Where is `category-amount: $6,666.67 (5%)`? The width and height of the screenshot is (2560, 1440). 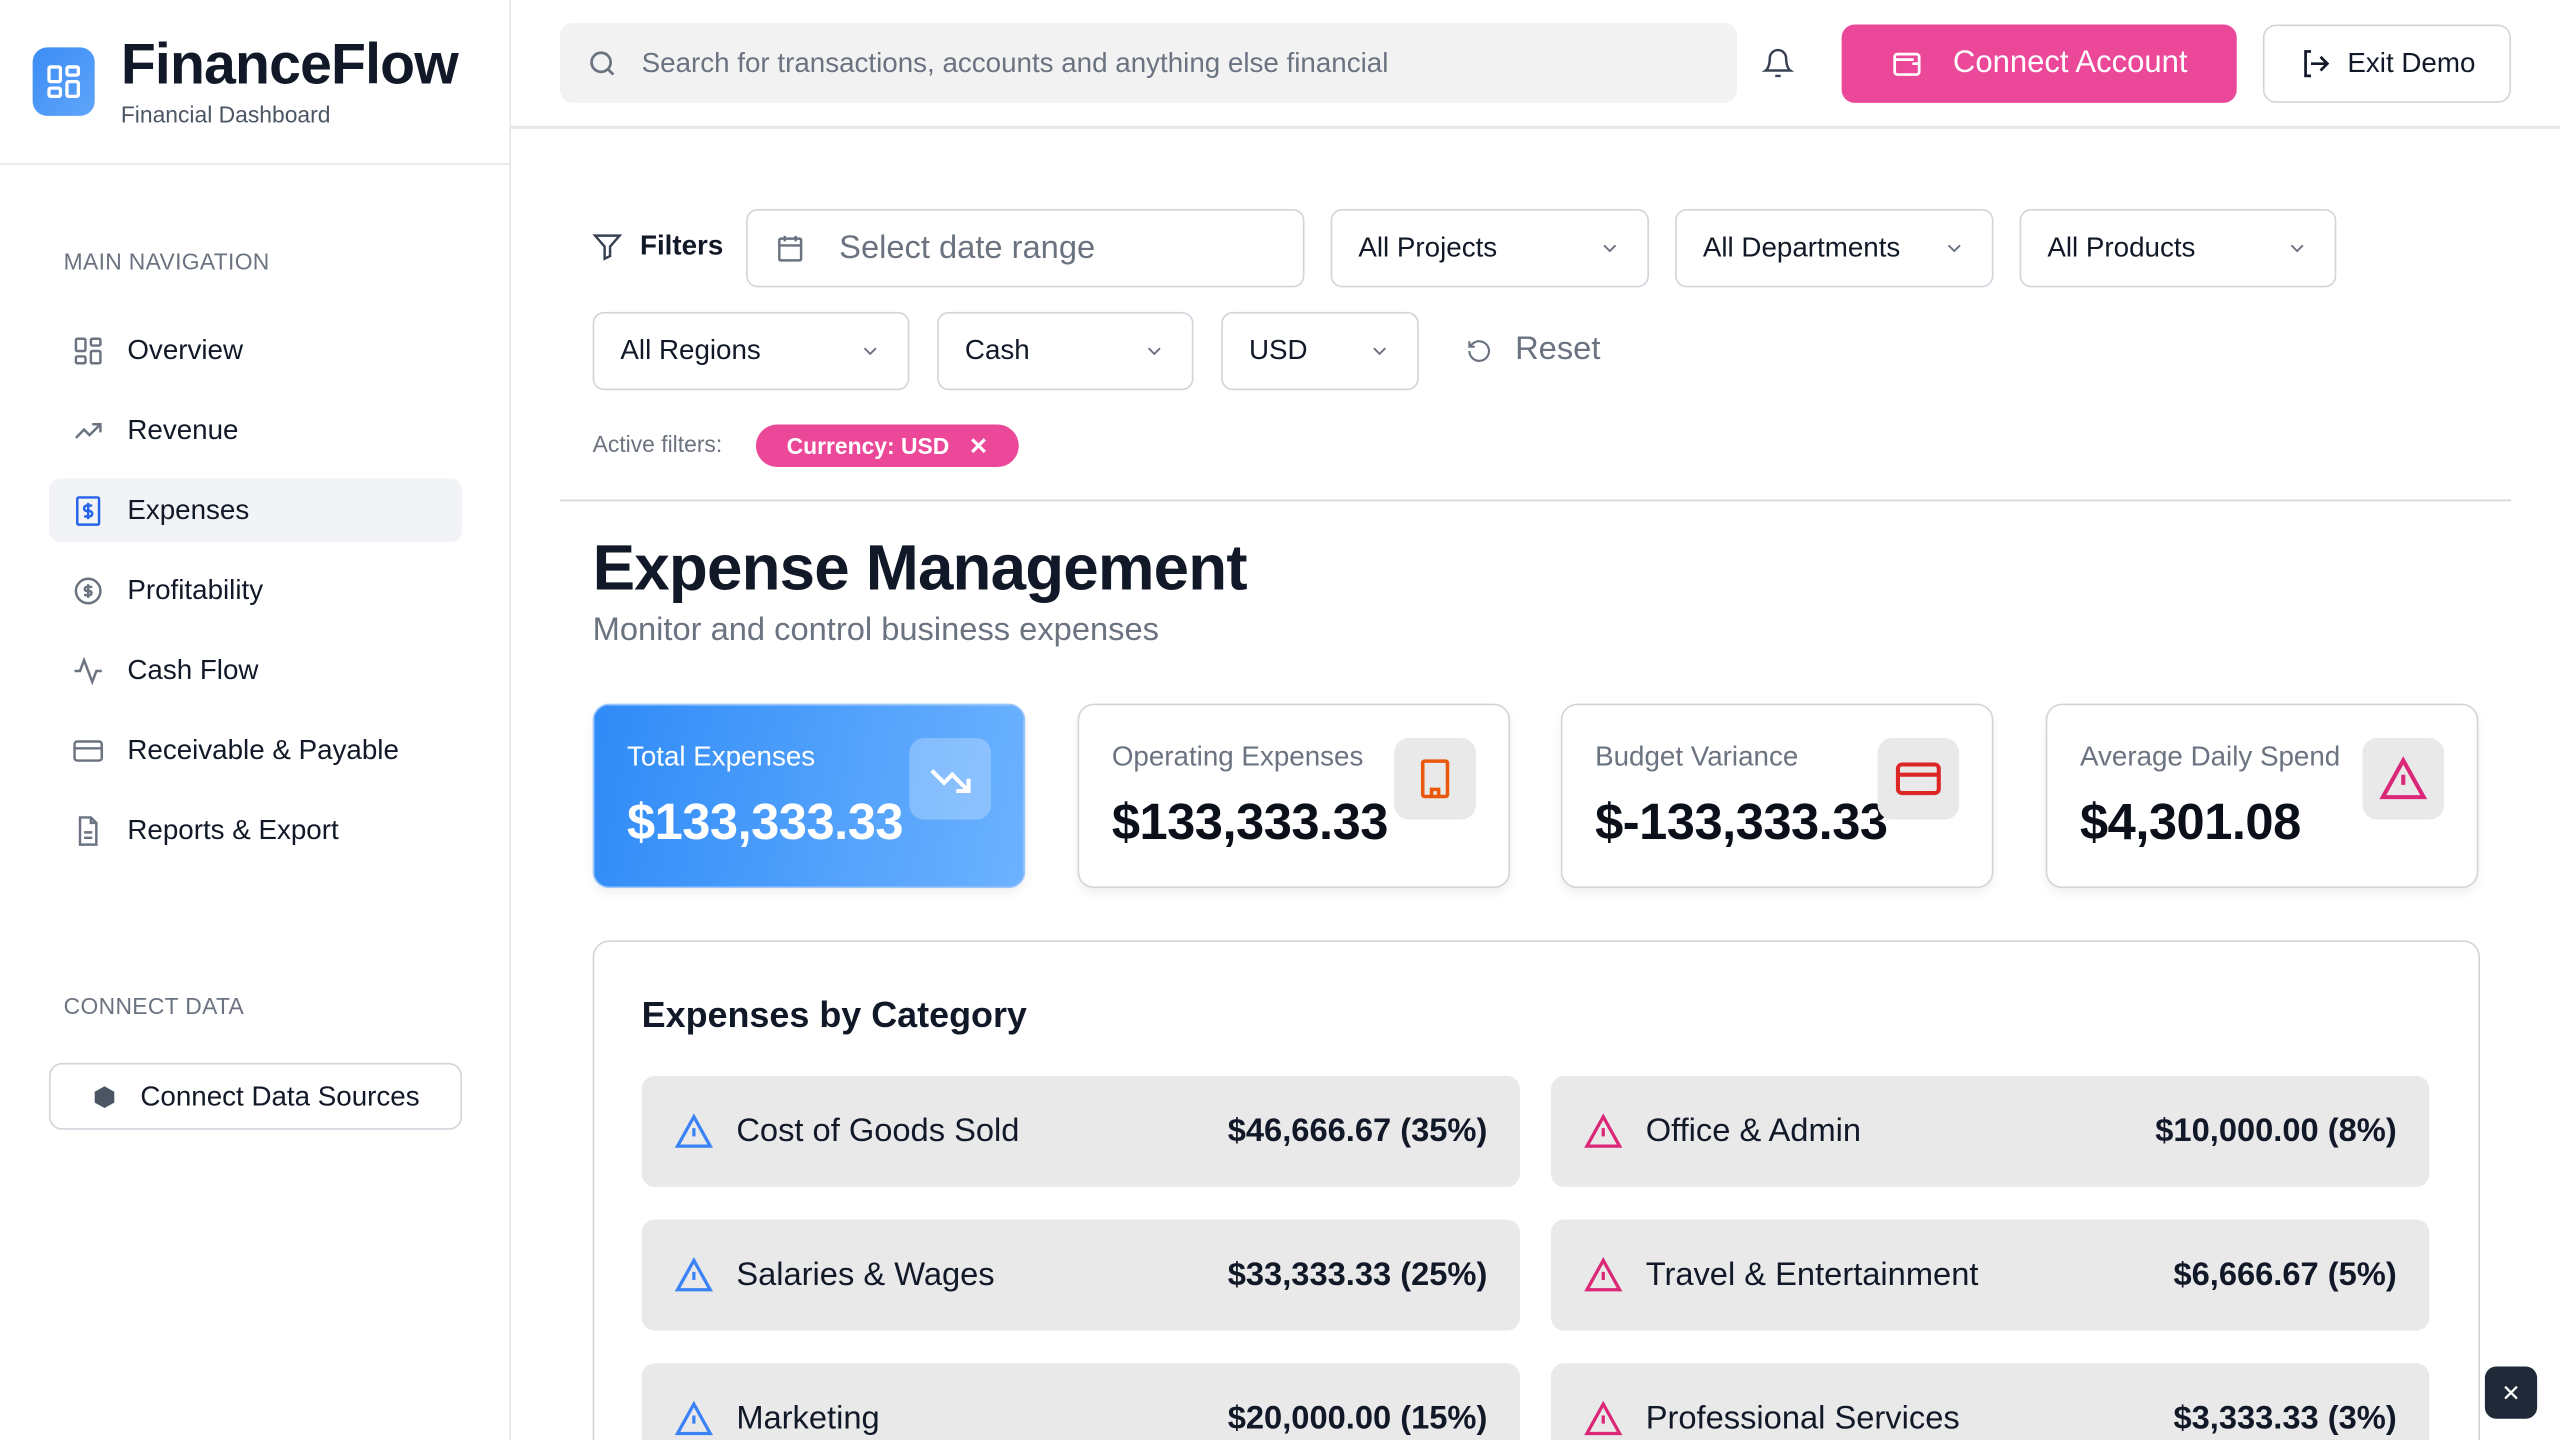 category-amount: $6,666.67 (5%) is located at coordinates (2285, 1274).